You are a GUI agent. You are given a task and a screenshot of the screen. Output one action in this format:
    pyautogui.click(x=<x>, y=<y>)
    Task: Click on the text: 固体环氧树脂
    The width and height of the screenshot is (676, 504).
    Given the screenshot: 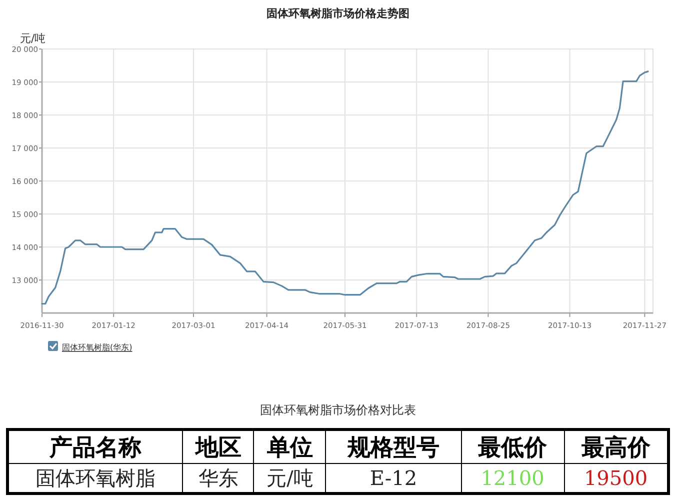 What is the action you would take?
    pyautogui.click(x=95, y=479)
    